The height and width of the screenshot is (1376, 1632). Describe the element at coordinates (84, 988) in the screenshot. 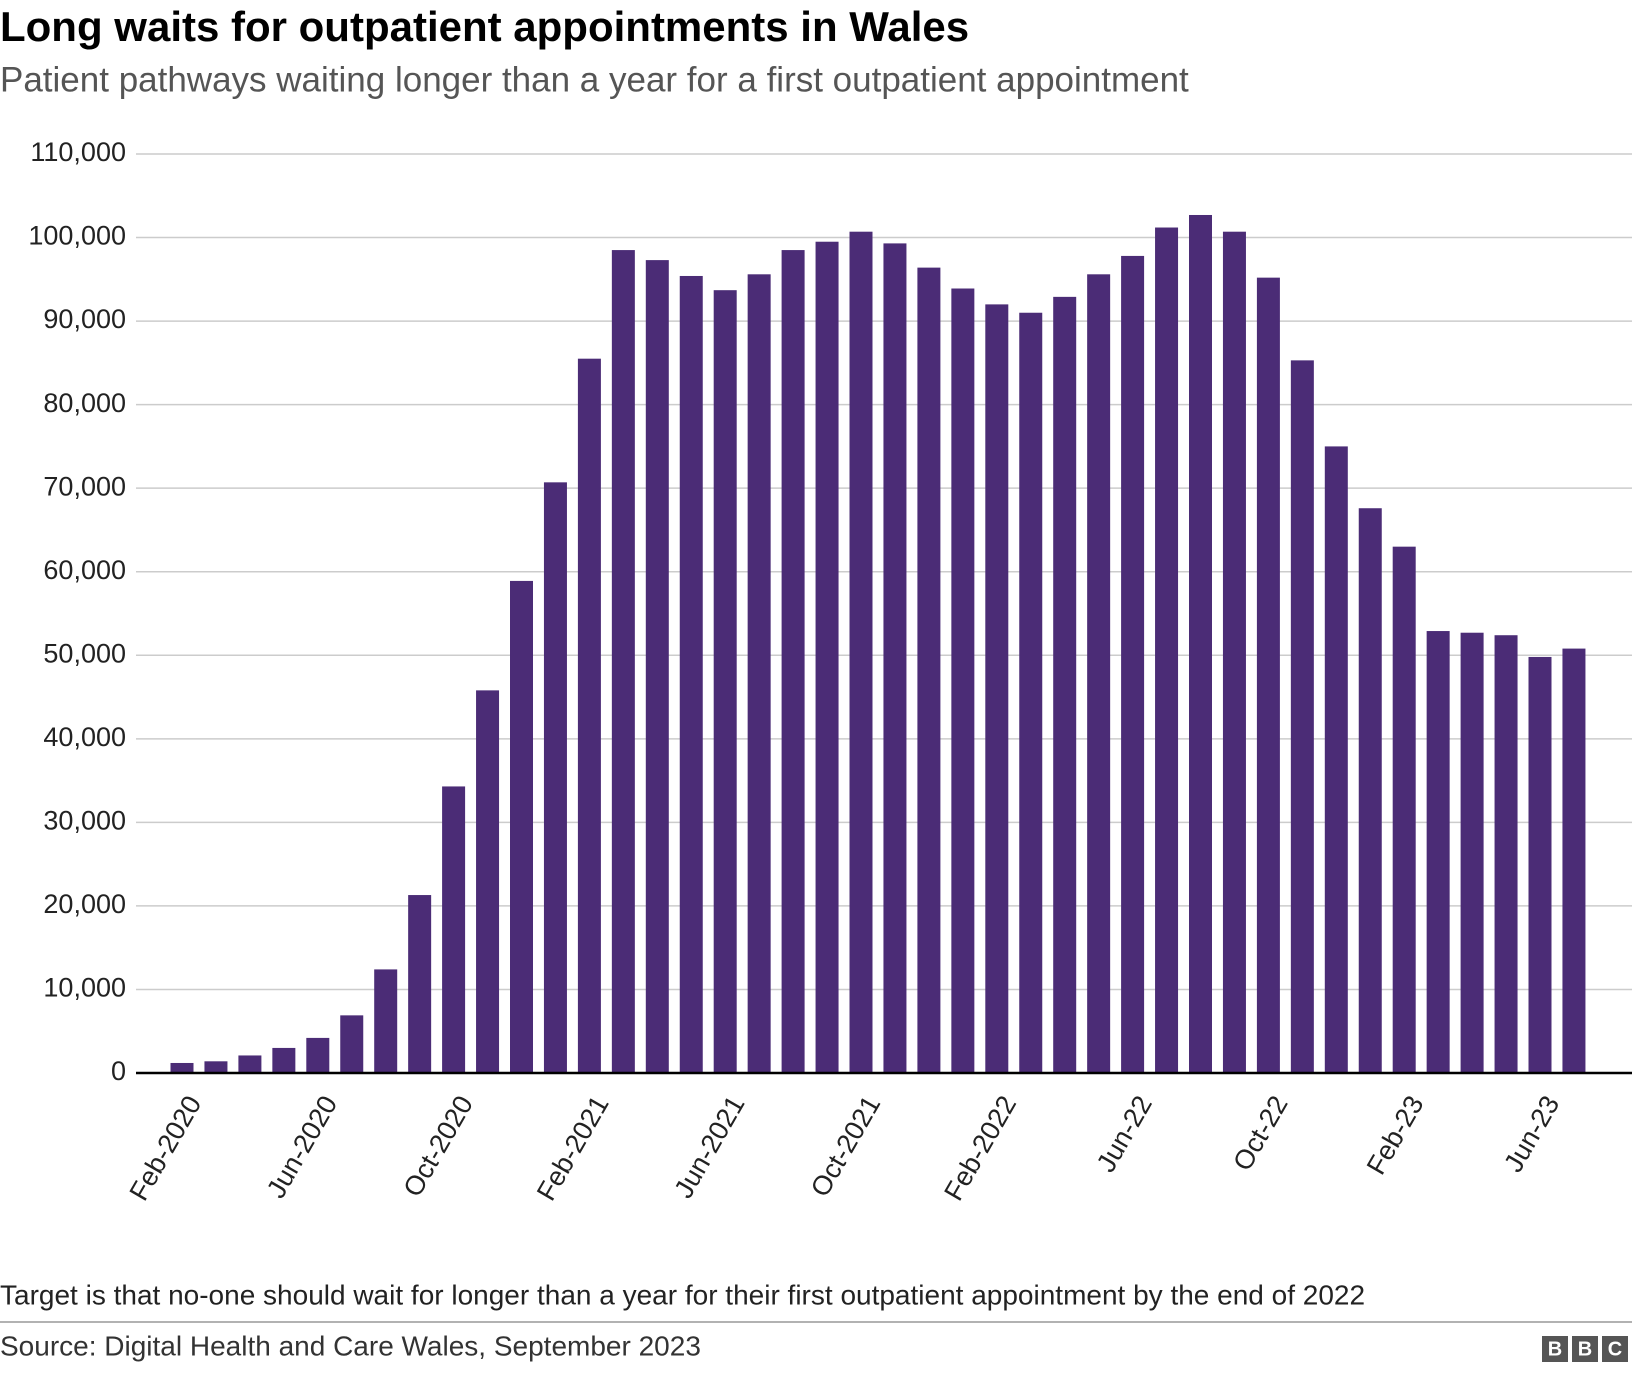

I see `y-tick-label: 10,000` at that location.